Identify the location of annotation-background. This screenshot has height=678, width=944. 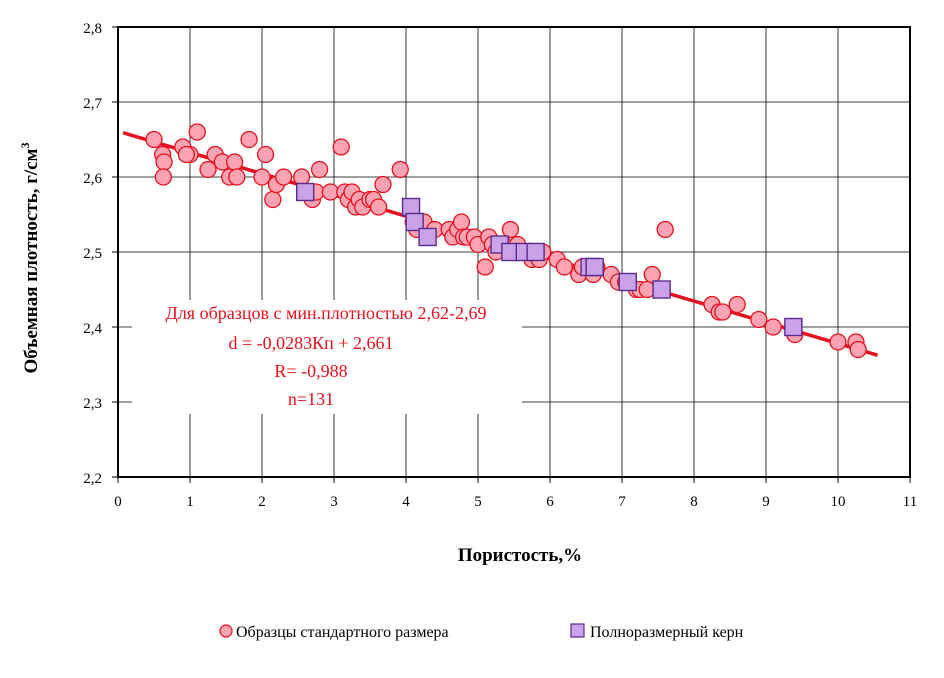
(327, 357).